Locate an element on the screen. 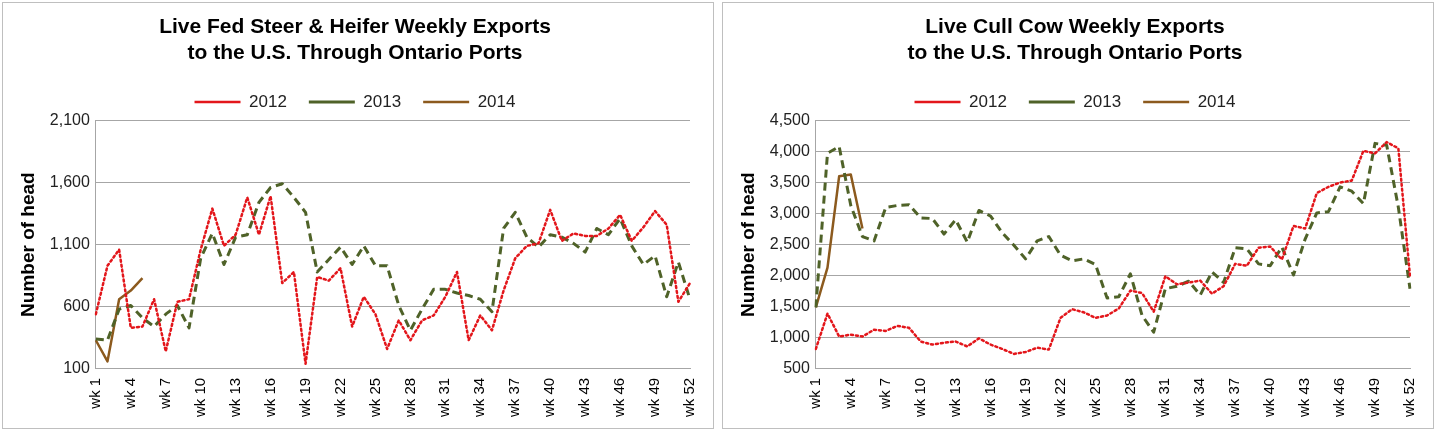 The width and height of the screenshot is (1447, 433). y-tick-label: 500 is located at coordinates (796, 368).